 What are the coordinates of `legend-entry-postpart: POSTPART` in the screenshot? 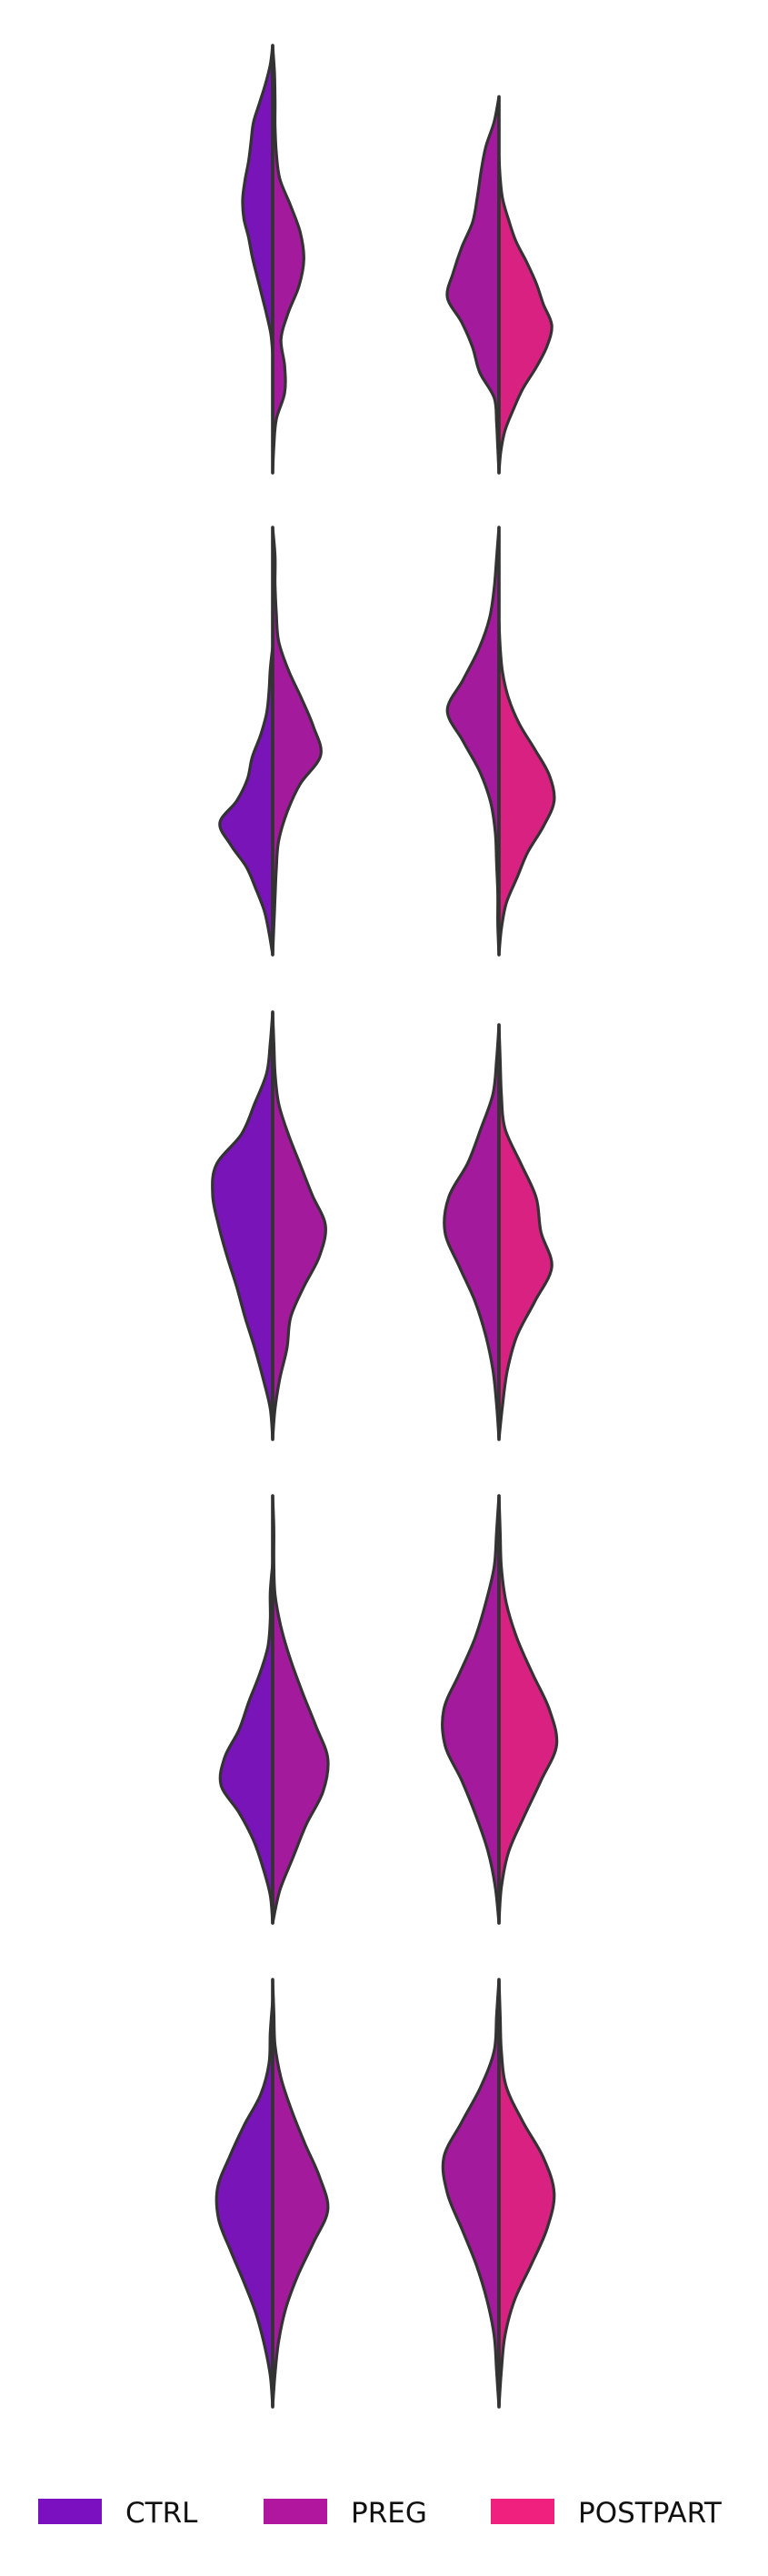 It's located at (607, 2513).